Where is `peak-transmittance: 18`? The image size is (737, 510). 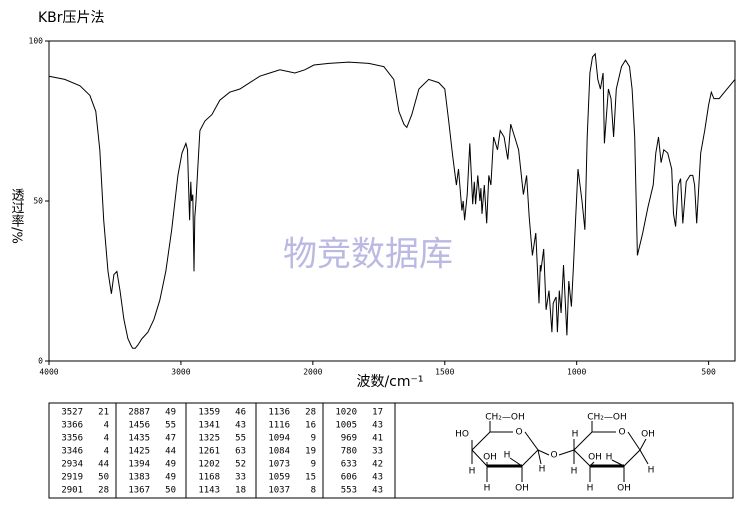 peak-transmittance: 18 is located at coordinates (240, 491).